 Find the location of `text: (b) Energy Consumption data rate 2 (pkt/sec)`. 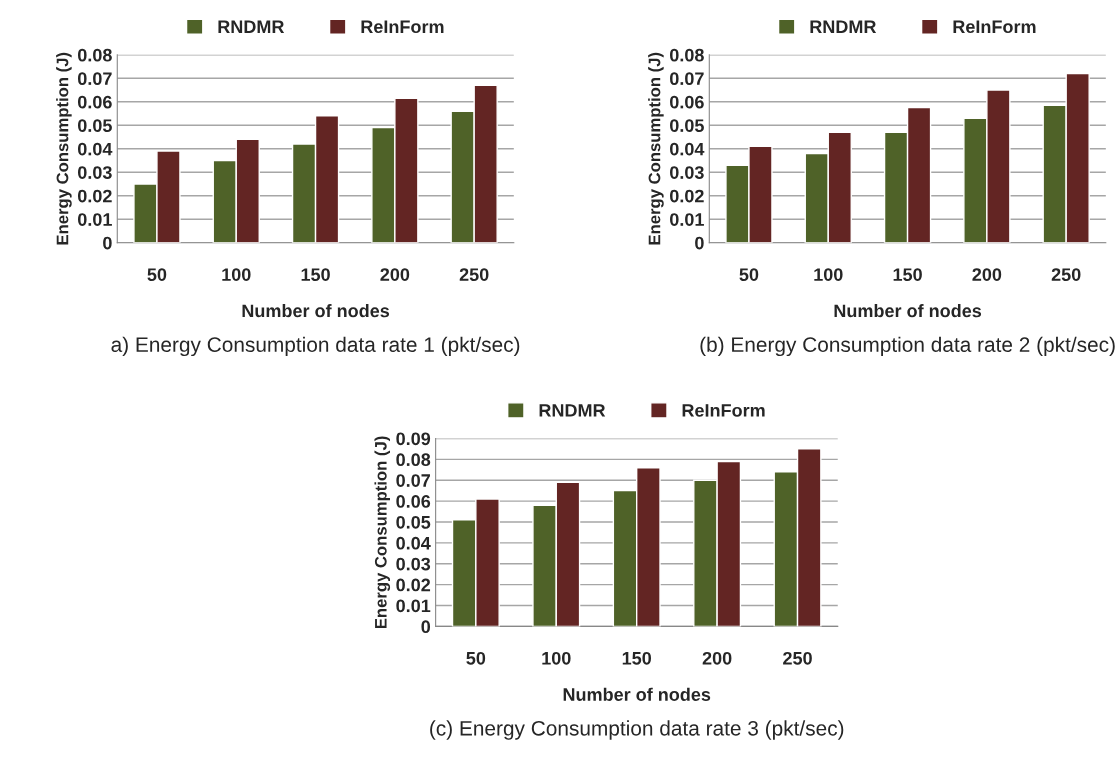

text: (b) Energy Consumption data rate 2 (pkt/sec) is located at coordinates (907, 346).